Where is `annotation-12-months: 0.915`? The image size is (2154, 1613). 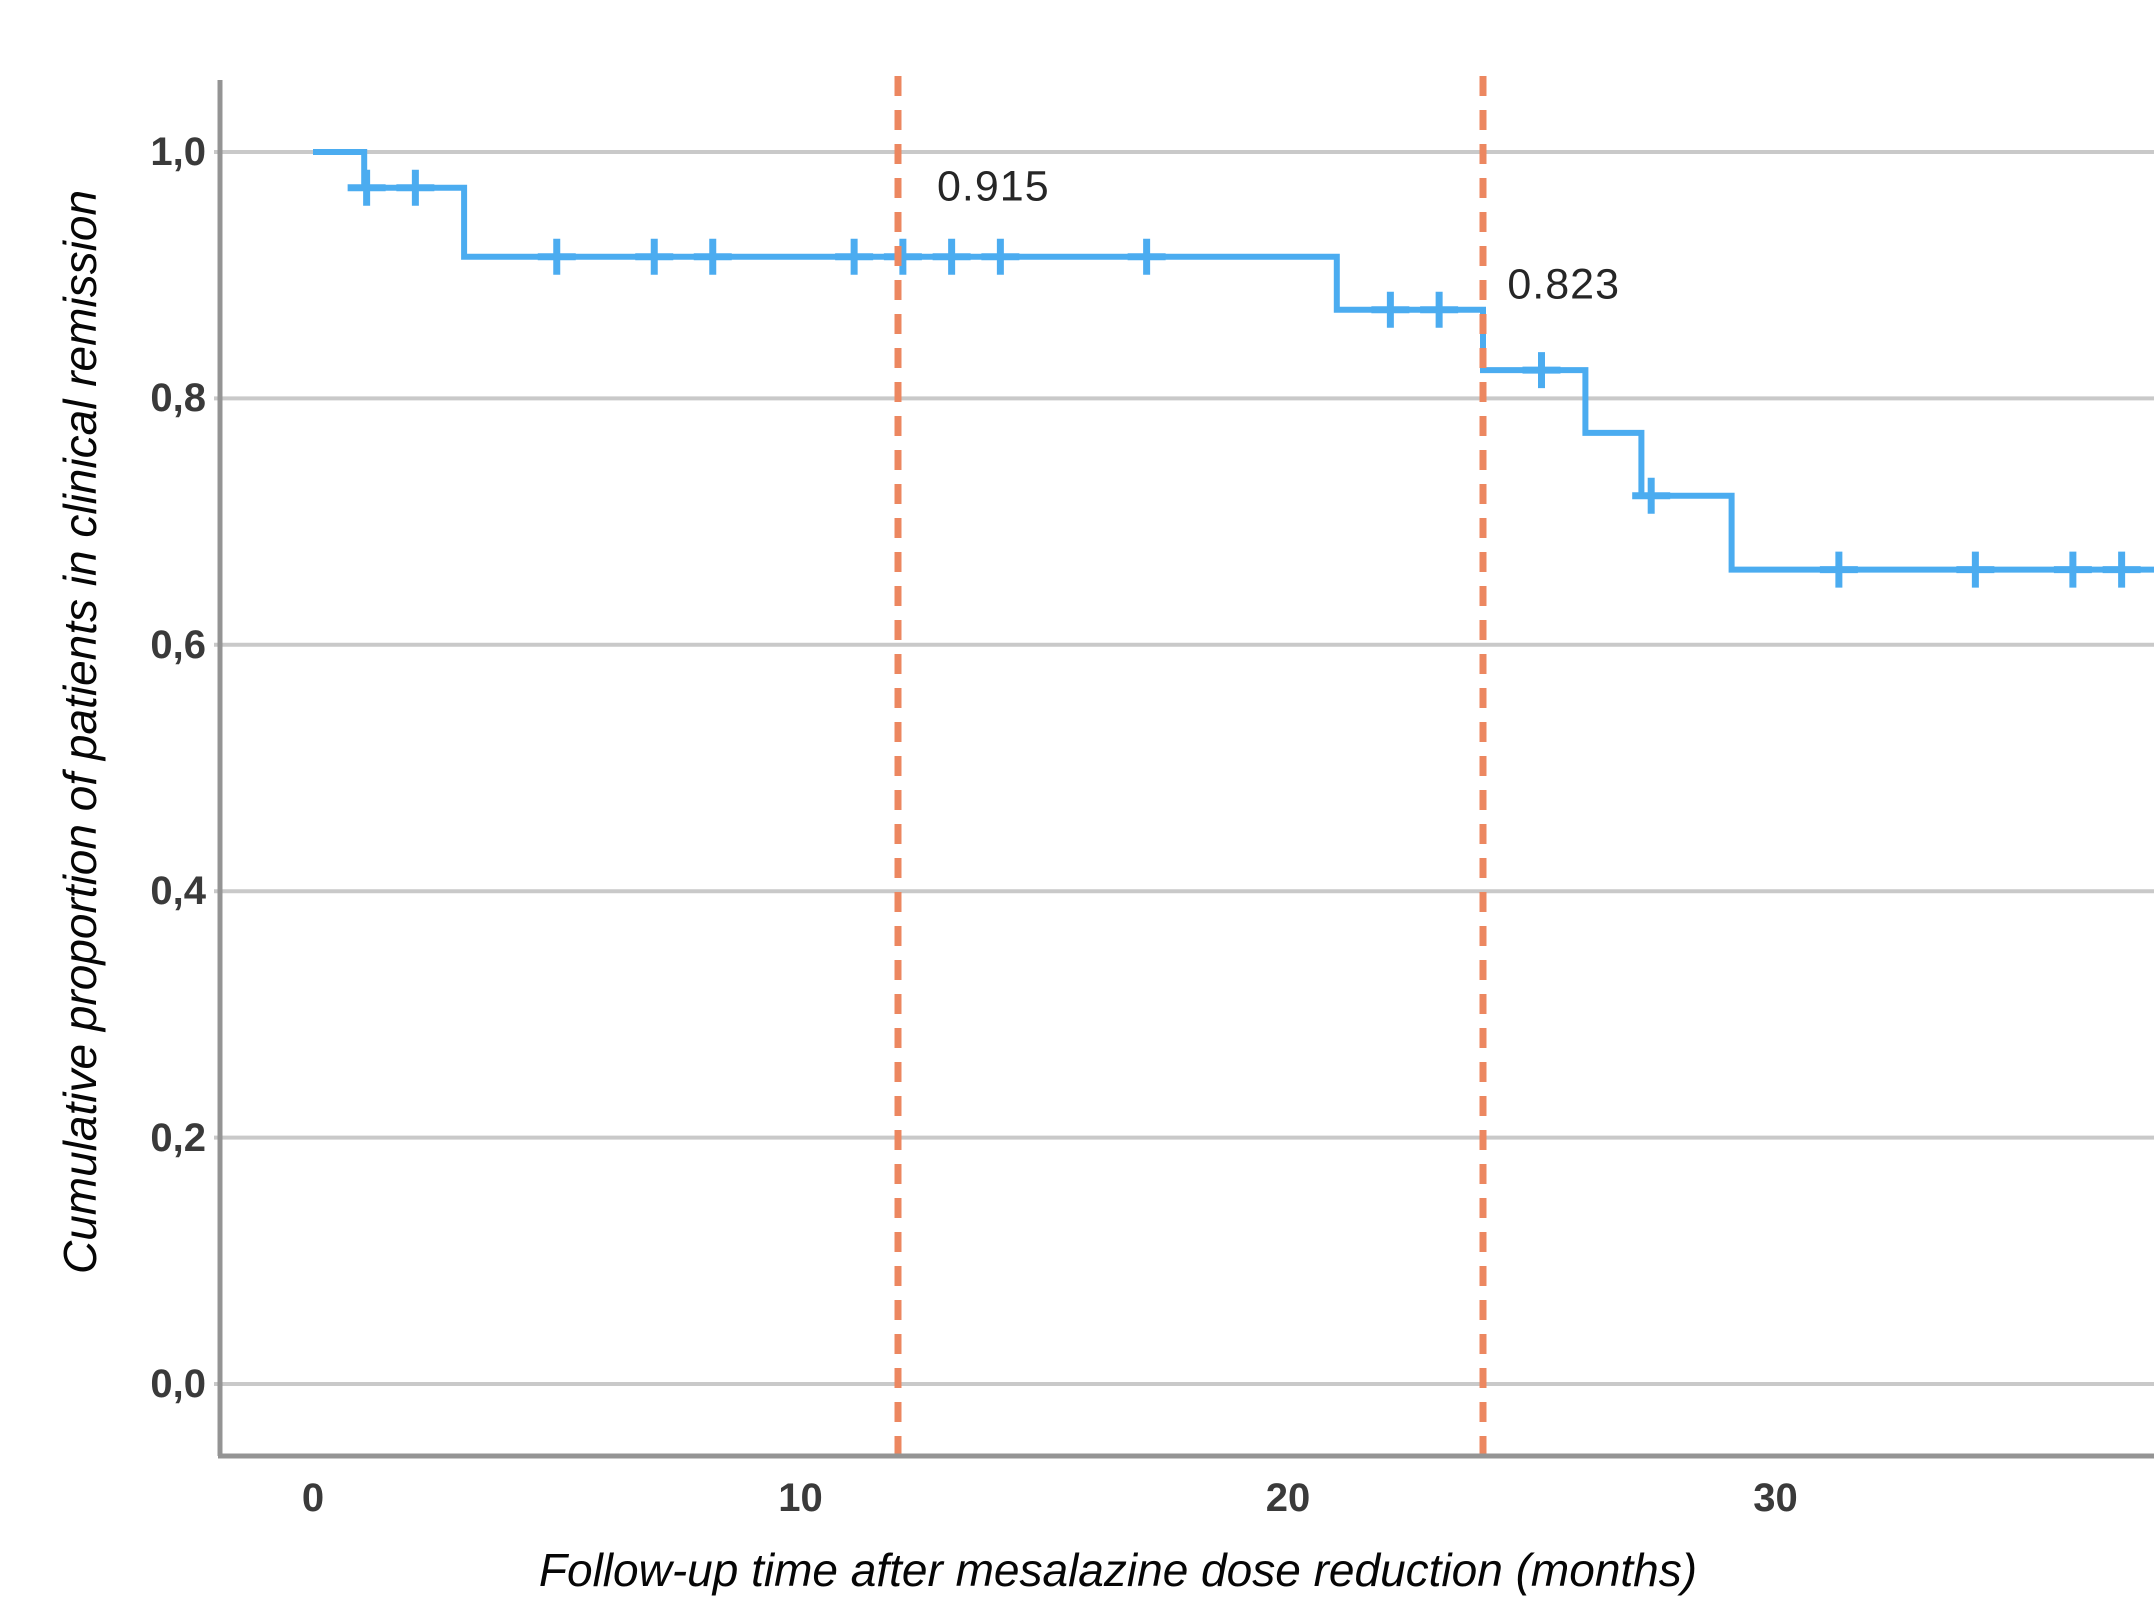 annotation-12-months: 0.915 is located at coordinates (993, 186).